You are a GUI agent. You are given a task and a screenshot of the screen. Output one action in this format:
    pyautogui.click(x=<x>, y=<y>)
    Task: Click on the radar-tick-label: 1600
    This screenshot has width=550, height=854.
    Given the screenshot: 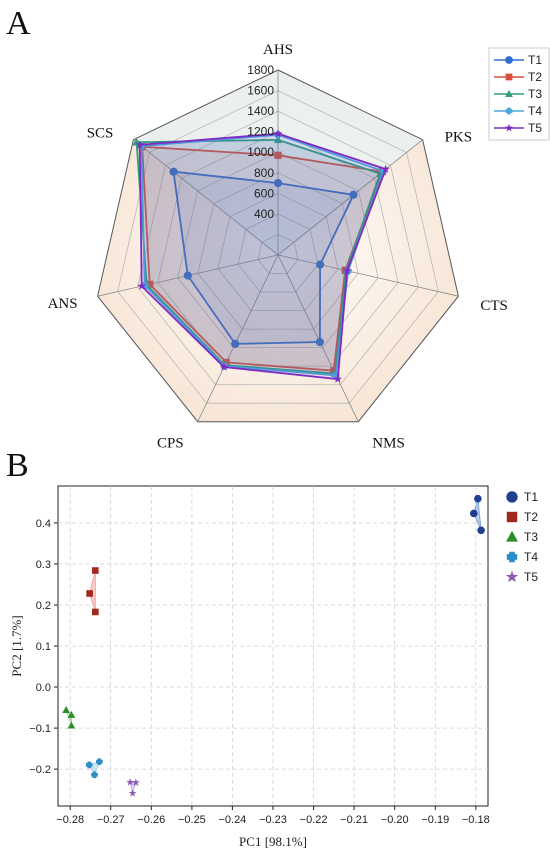 What is the action you would take?
    pyautogui.click(x=260, y=91)
    